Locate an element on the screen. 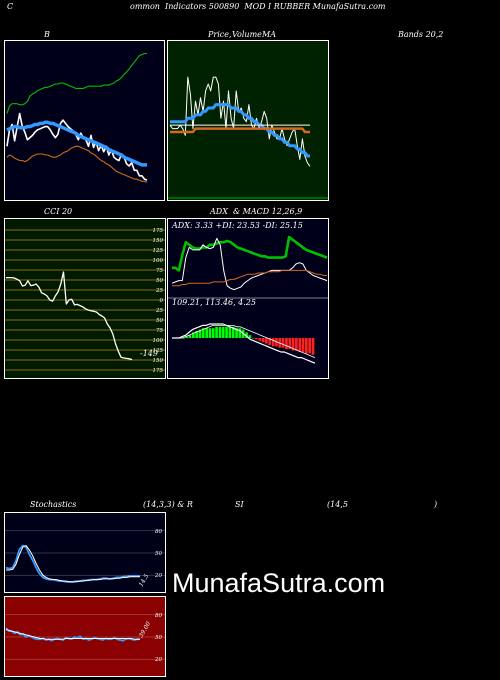 This screenshot has height=680, width=500. rsi-tick-label: 20 is located at coordinates (158, 660).